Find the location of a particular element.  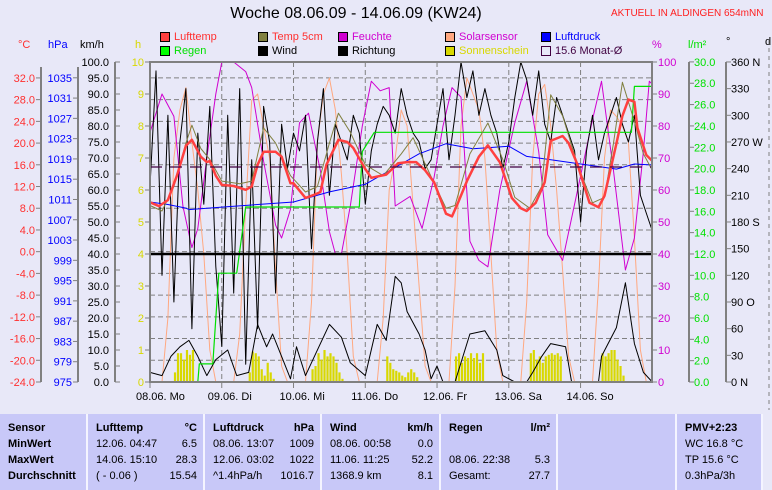

rain-tick-label: 28.0 is located at coordinates (704, 84).